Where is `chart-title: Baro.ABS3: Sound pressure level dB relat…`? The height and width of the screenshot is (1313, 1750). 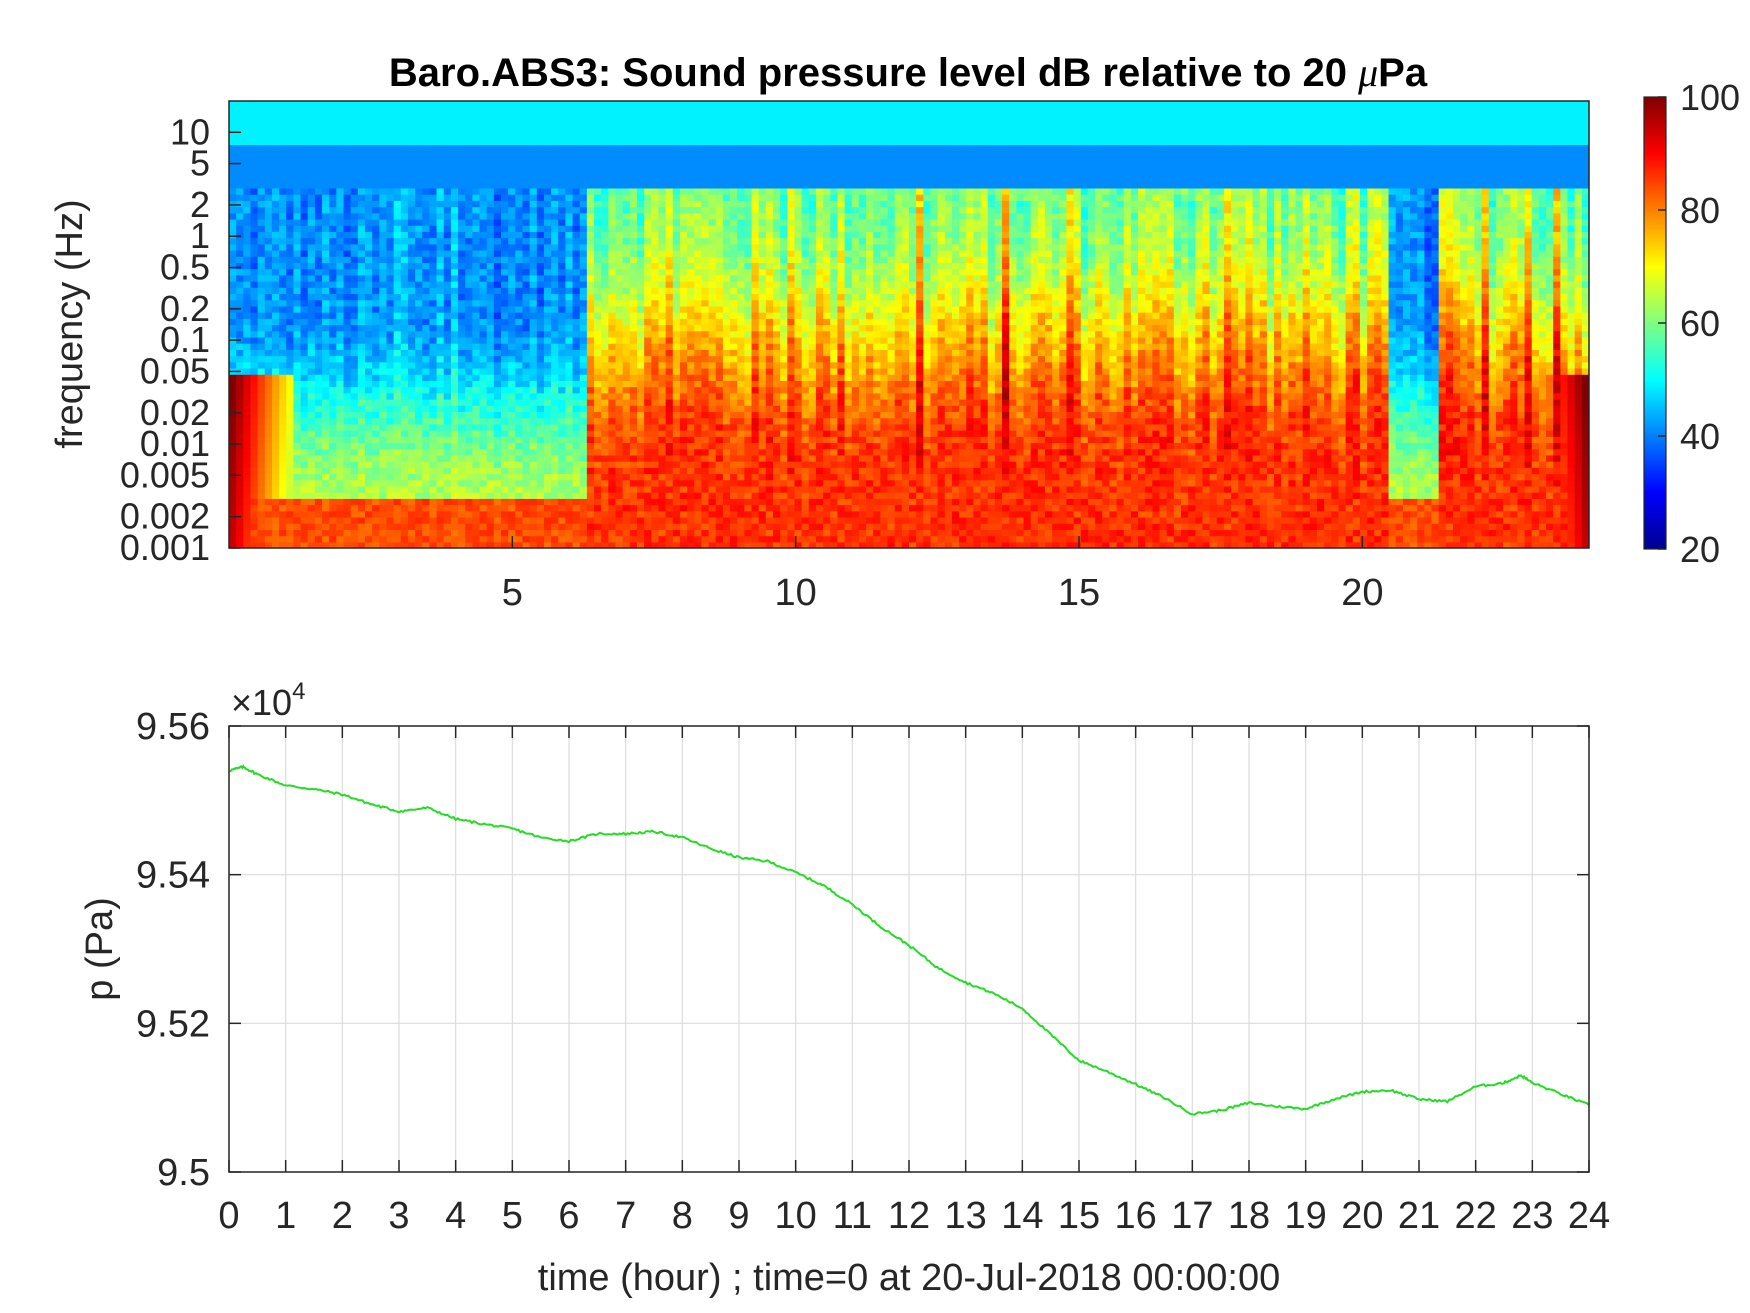
chart-title: Baro.ABS3: Sound pressure level dB relat… is located at coordinates (908, 72).